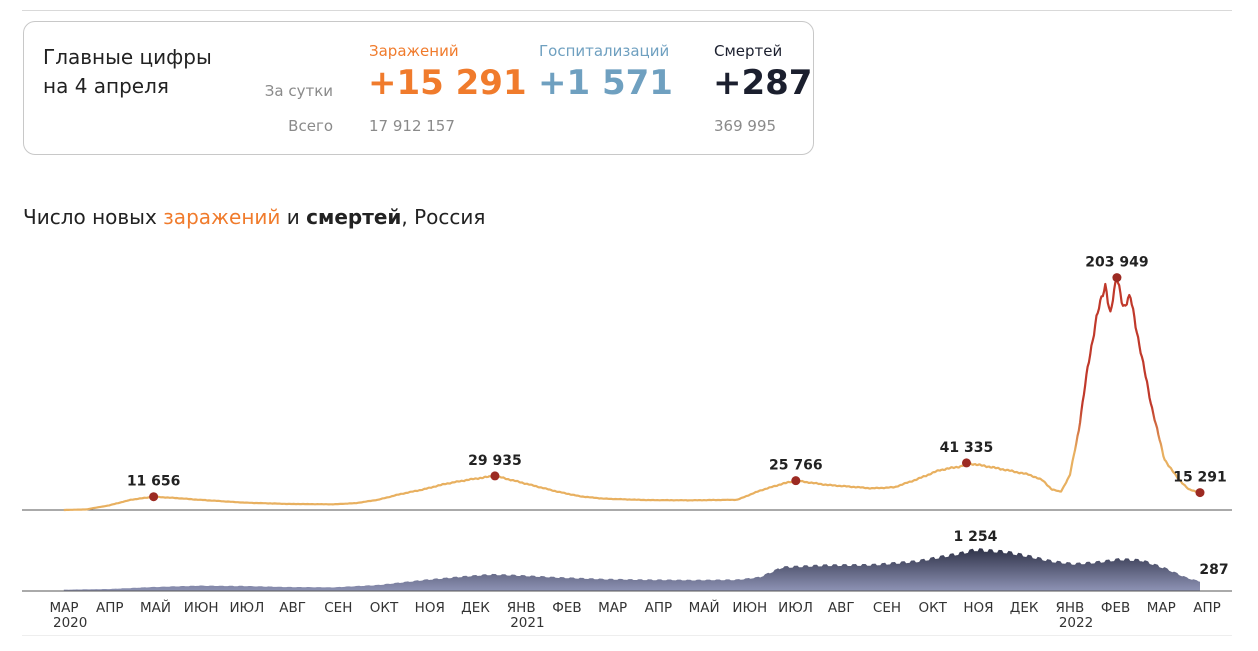 This screenshot has width=1258, height=651. I want to click on infections-label: Заражений, so click(414, 51).